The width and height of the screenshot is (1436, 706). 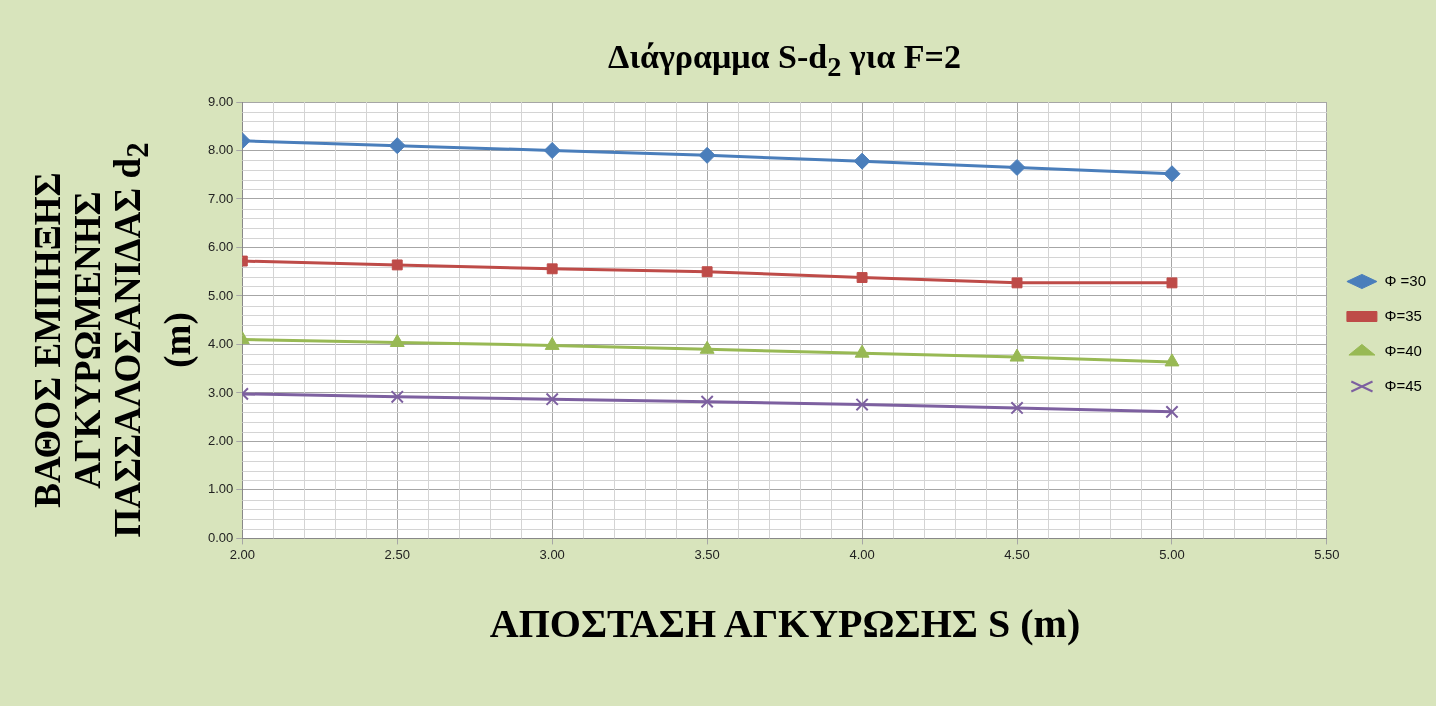 I want to click on y-tick-label: 3.00, so click(x=220, y=392).